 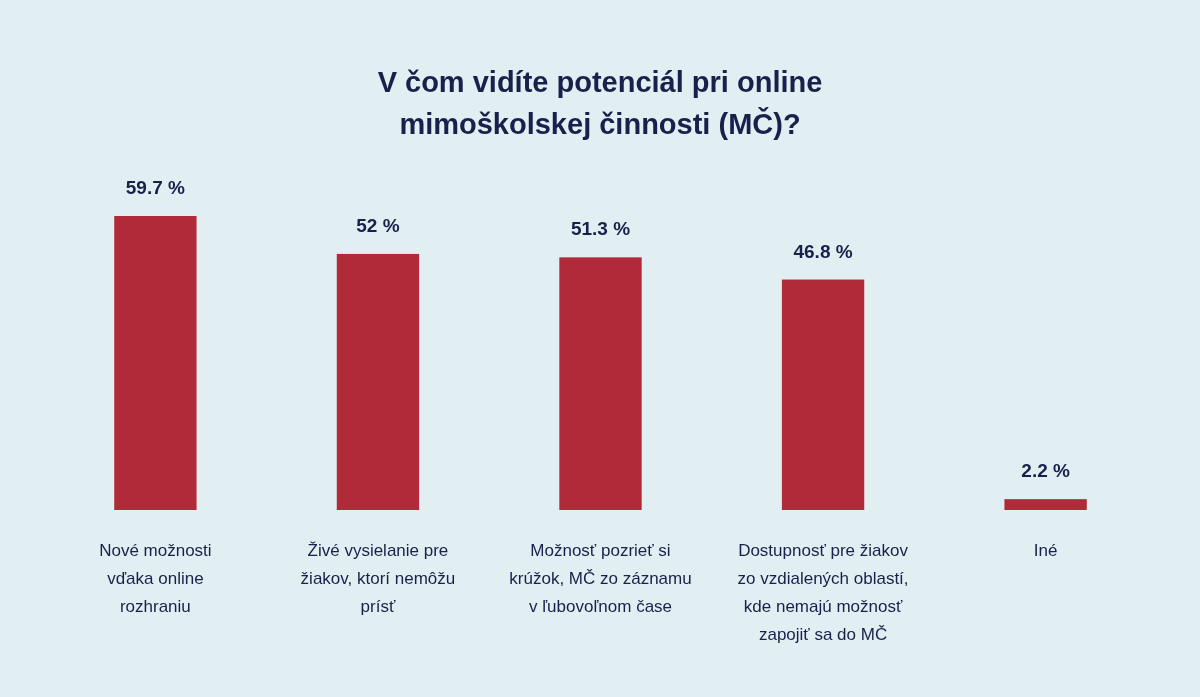 I want to click on data-label: 46.8 %, so click(x=823, y=251).